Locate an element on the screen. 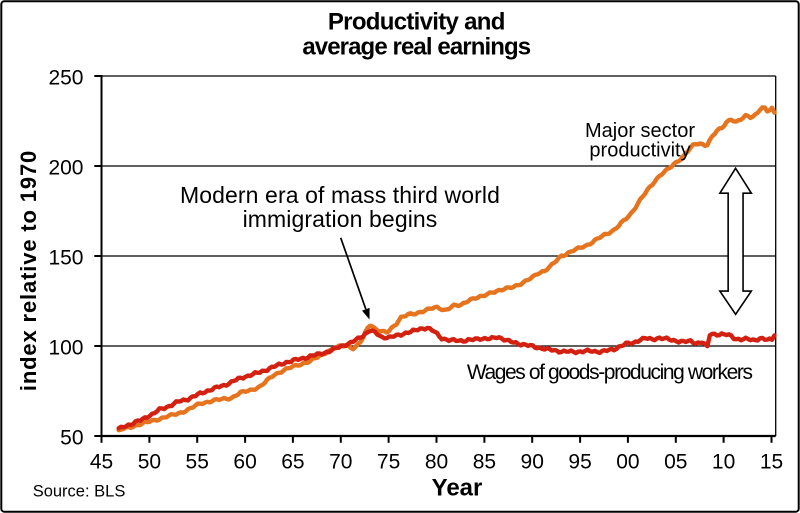 The width and height of the screenshot is (800, 513). svg-text: 00 is located at coordinates (627, 462).